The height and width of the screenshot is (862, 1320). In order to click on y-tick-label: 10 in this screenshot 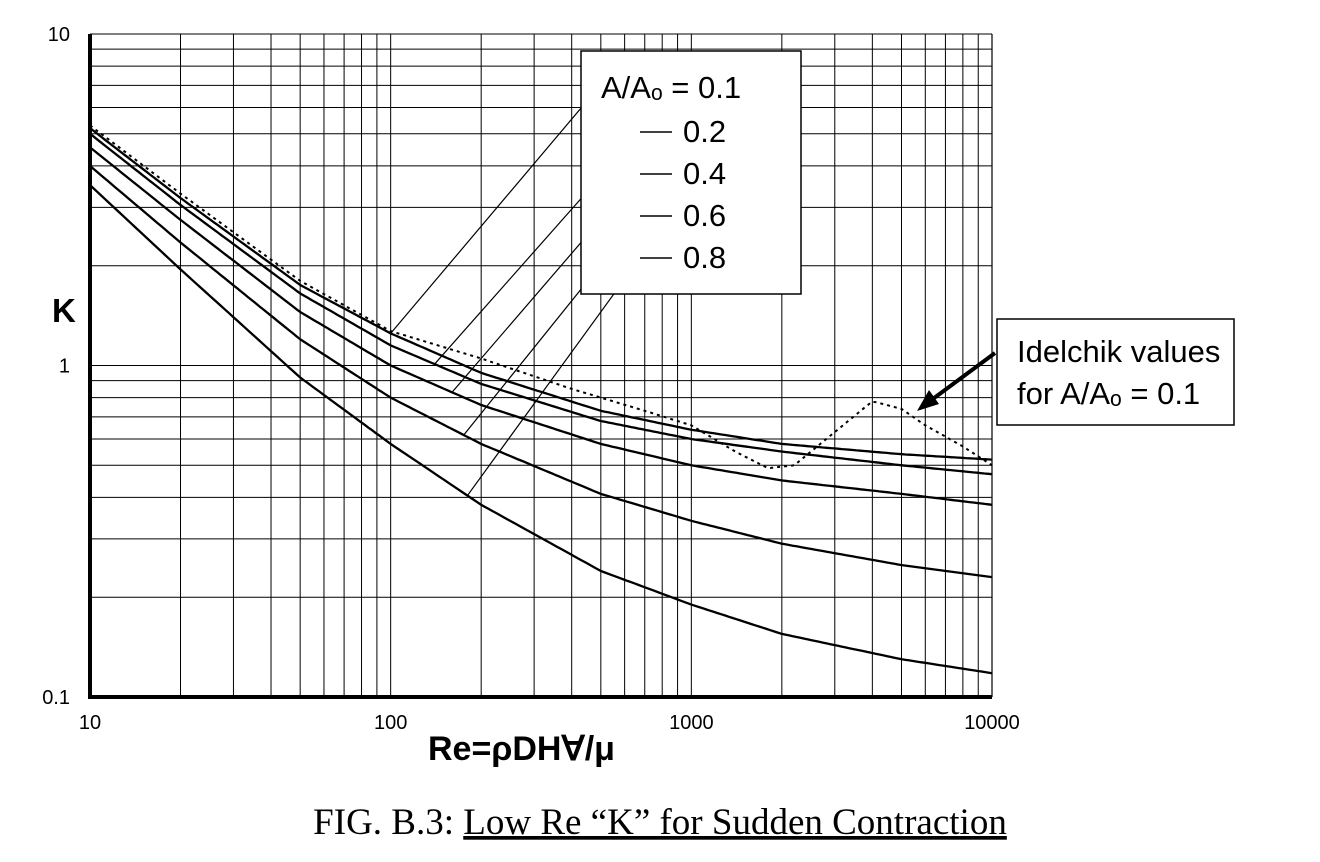, I will do `click(59, 35)`.